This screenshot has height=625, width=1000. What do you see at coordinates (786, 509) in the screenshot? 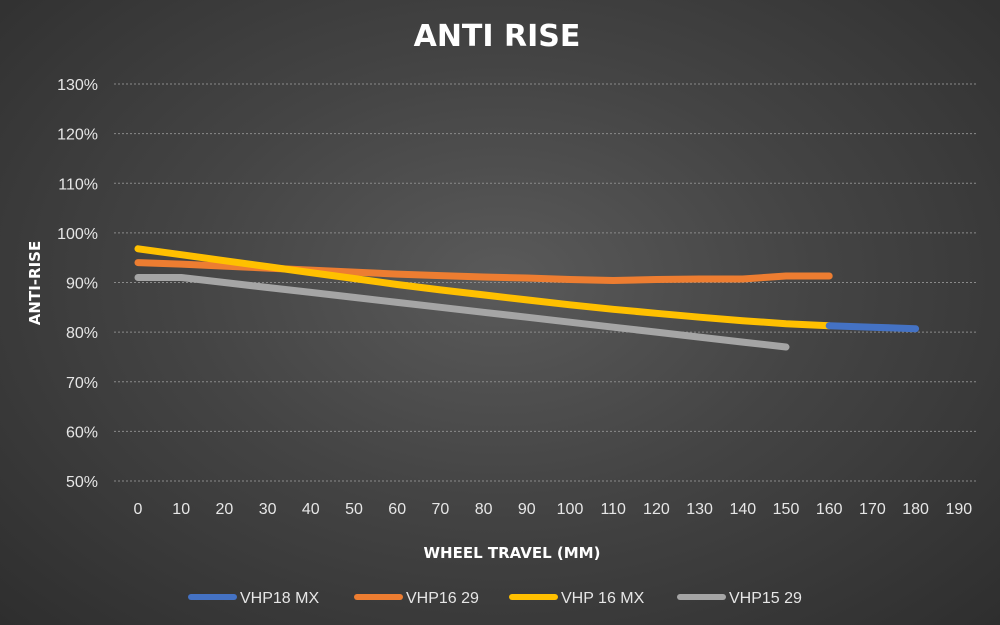
I see `x-tick-label: 150` at bounding box center [786, 509].